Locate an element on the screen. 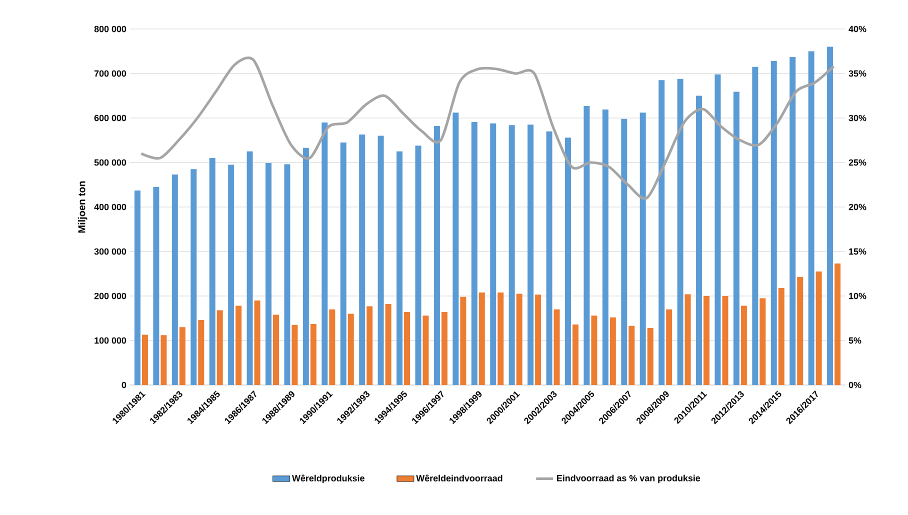 This screenshot has height=515, width=908. y-axis-title: Miljoen ton is located at coordinates (83, 207).